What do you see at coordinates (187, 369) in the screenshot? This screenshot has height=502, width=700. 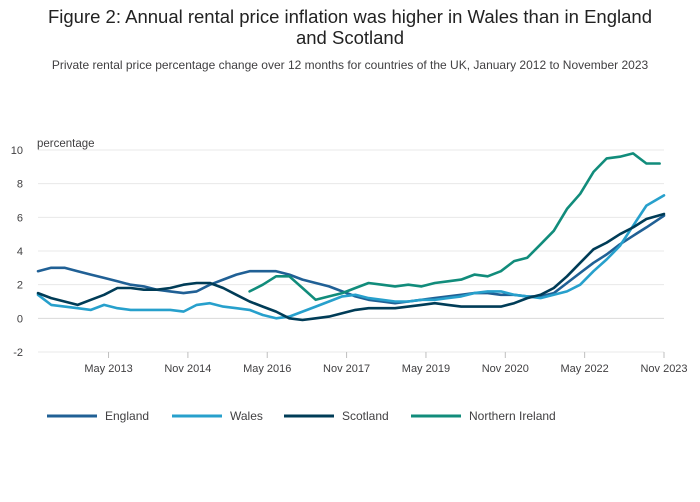 I see `x-tick-label: Nov 2014` at bounding box center [187, 369].